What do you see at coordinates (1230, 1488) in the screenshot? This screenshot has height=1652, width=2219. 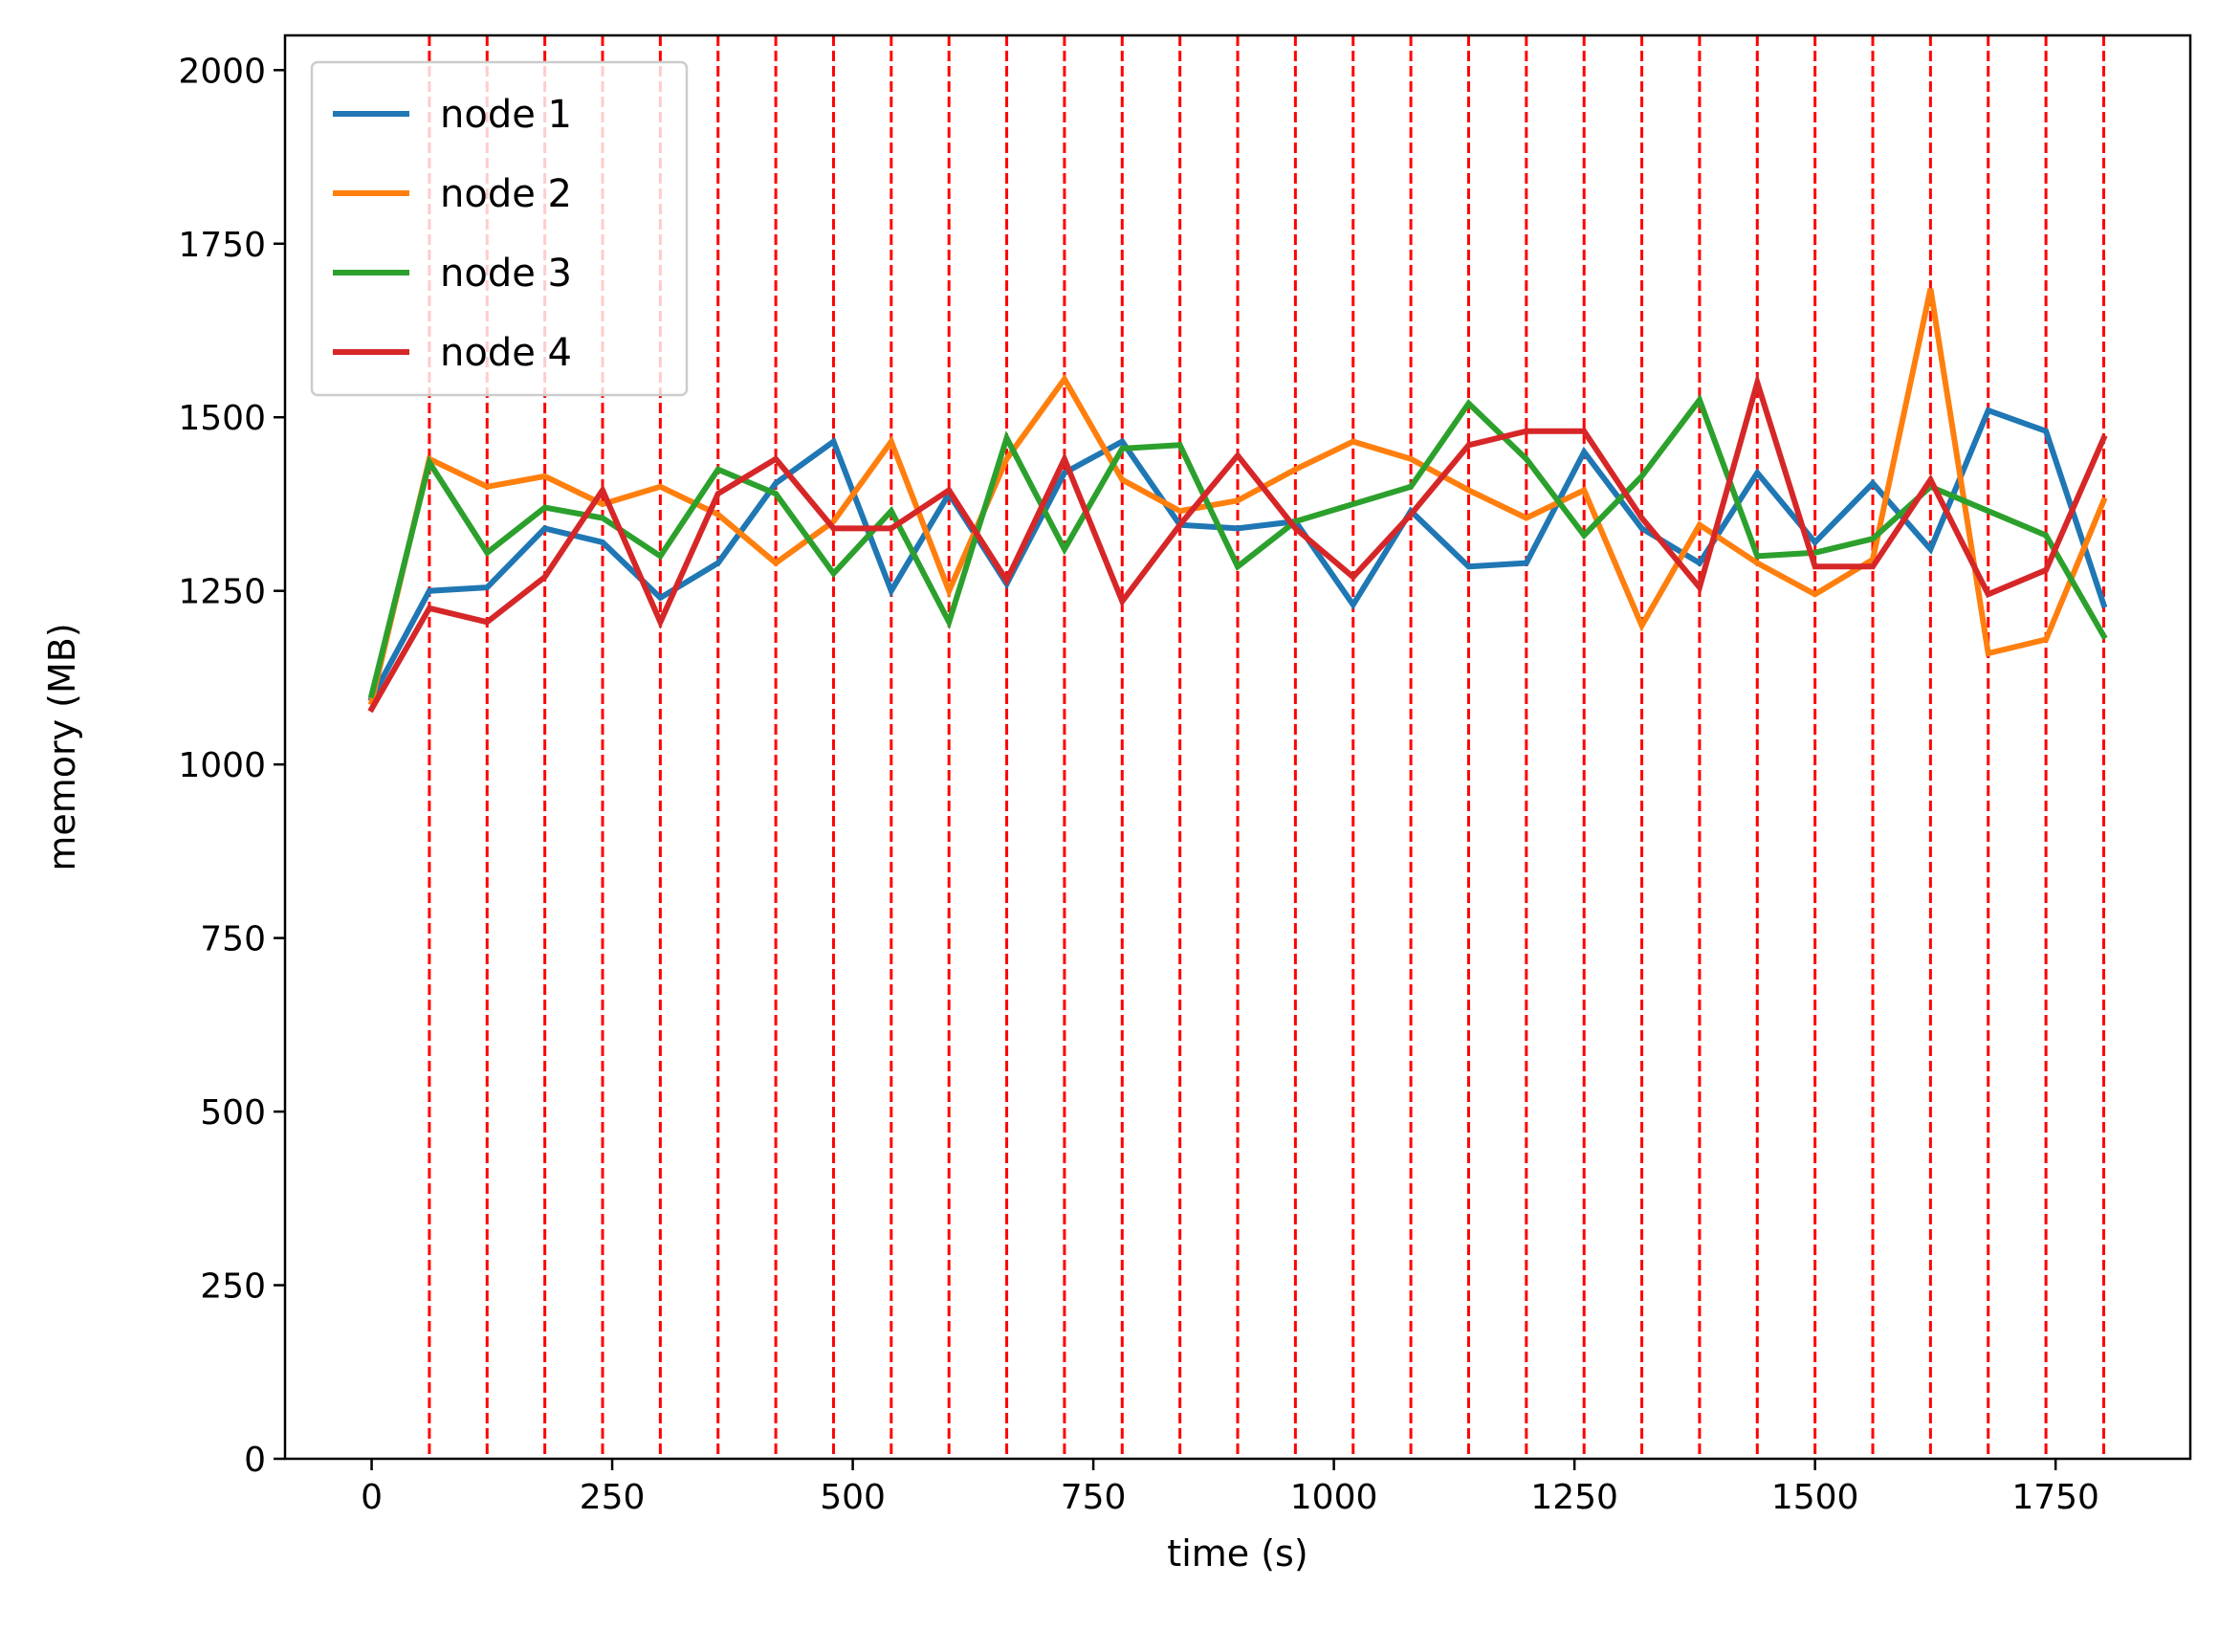 I see `x-axis-ticks: 0 250 500 750 1000 1250 1500 1750` at bounding box center [1230, 1488].